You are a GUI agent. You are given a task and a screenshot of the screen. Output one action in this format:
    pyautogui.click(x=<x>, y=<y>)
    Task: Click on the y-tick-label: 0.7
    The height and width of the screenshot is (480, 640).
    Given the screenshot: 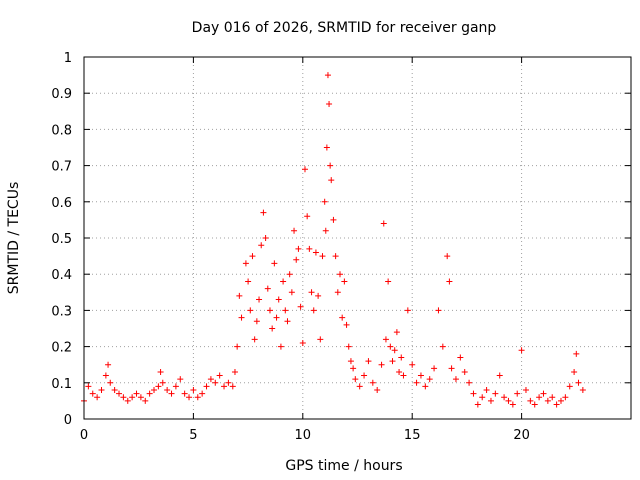 What is the action you would take?
    pyautogui.click(x=61, y=167)
    